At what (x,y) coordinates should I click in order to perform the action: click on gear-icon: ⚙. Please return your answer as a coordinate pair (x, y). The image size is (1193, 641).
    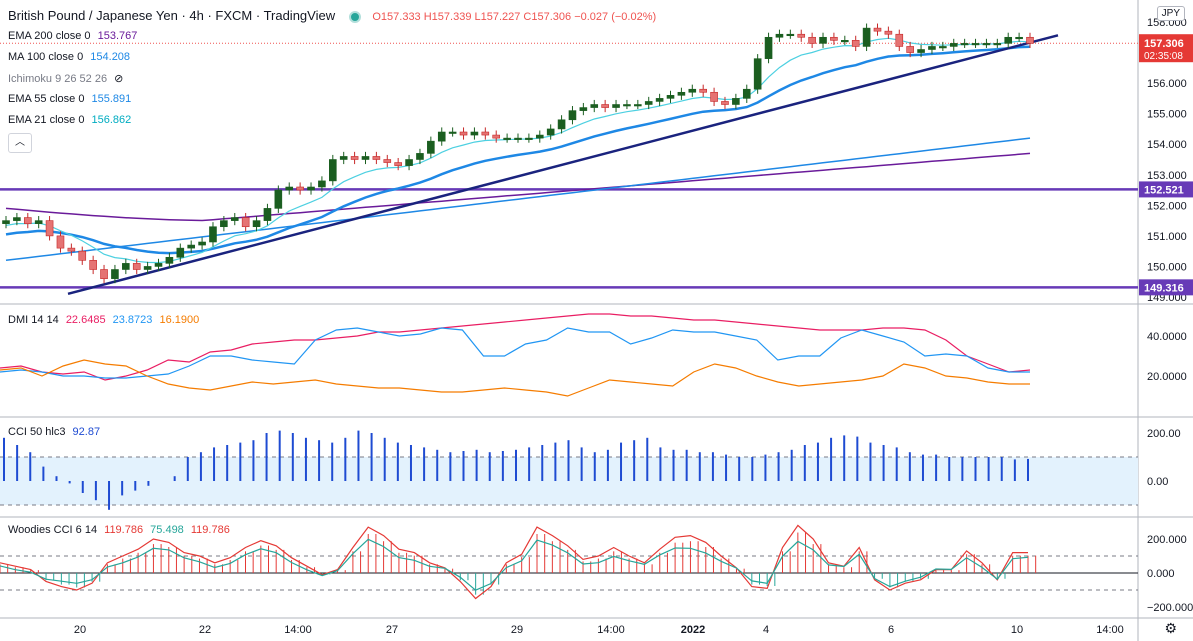
    Looking at the image, I should click on (1170, 628).